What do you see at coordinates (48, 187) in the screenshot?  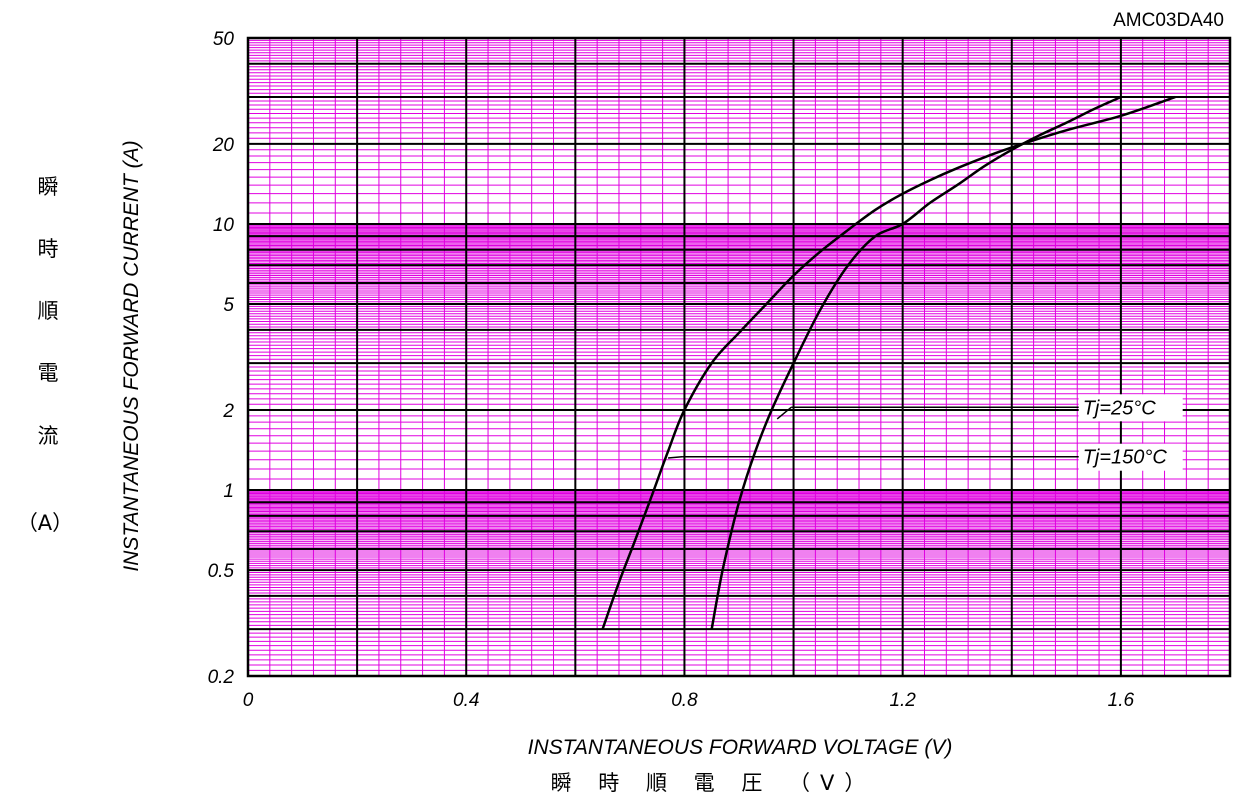 I see `y-jp-char: 瞬` at bounding box center [48, 187].